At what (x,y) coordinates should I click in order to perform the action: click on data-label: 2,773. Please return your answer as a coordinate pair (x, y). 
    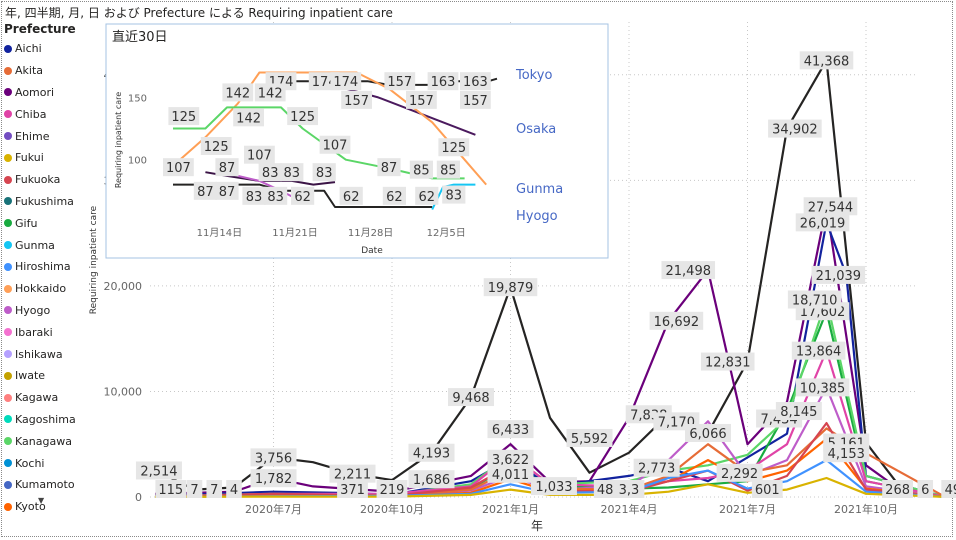
    Looking at the image, I should click on (656, 467).